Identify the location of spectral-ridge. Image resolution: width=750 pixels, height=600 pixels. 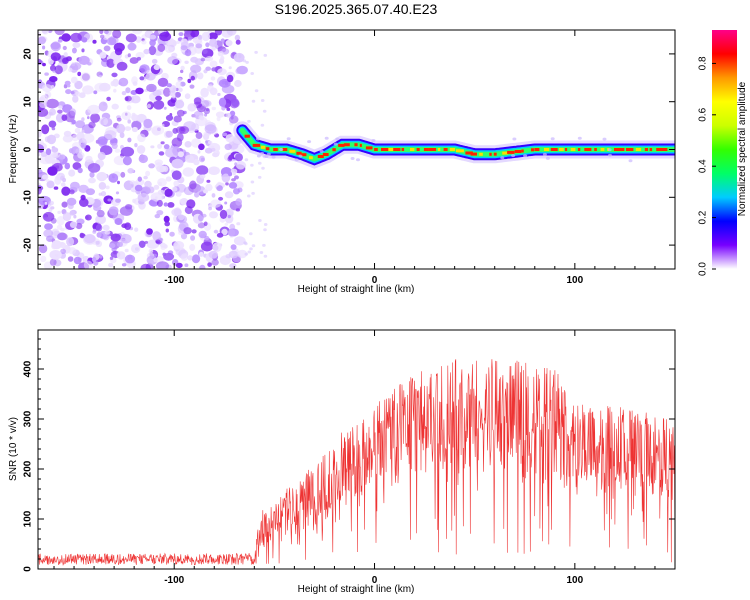
(454, 145).